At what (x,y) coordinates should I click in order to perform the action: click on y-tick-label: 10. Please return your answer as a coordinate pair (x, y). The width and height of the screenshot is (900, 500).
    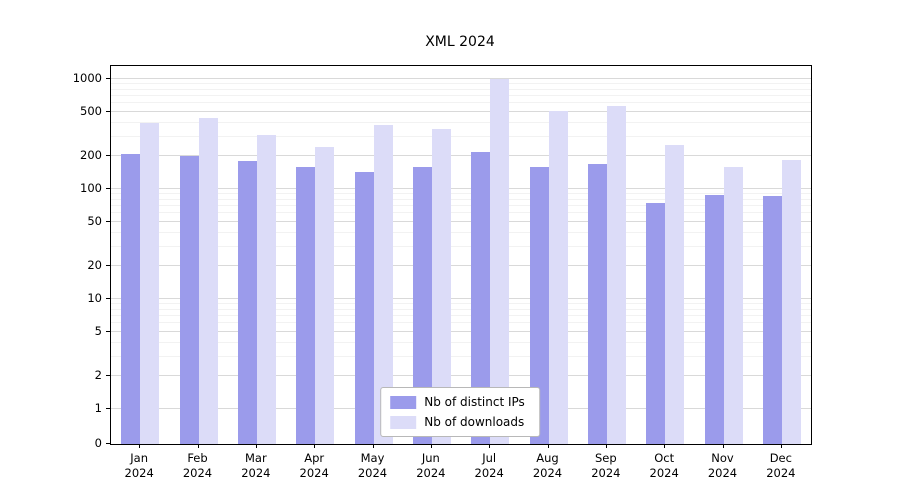
    Looking at the image, I should click on (94, 298).